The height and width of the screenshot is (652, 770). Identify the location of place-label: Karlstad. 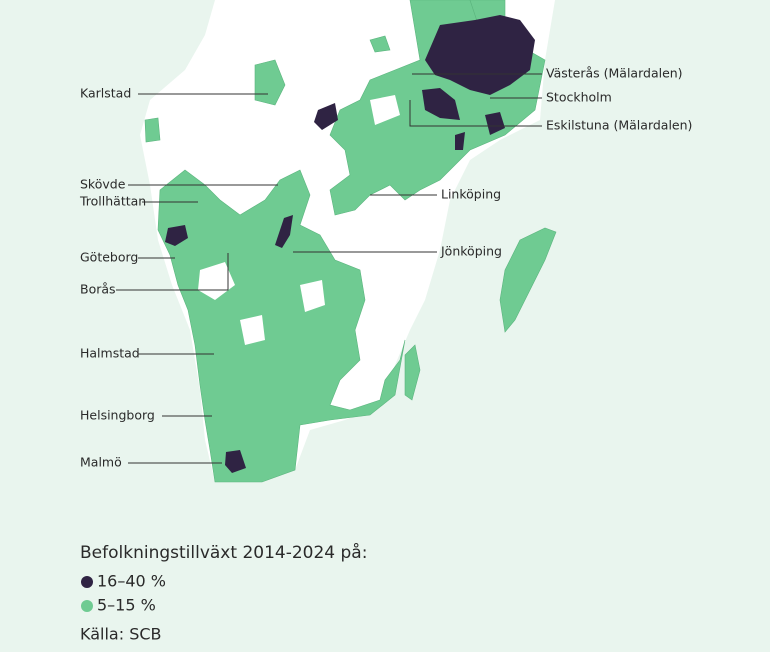
(105, 93).